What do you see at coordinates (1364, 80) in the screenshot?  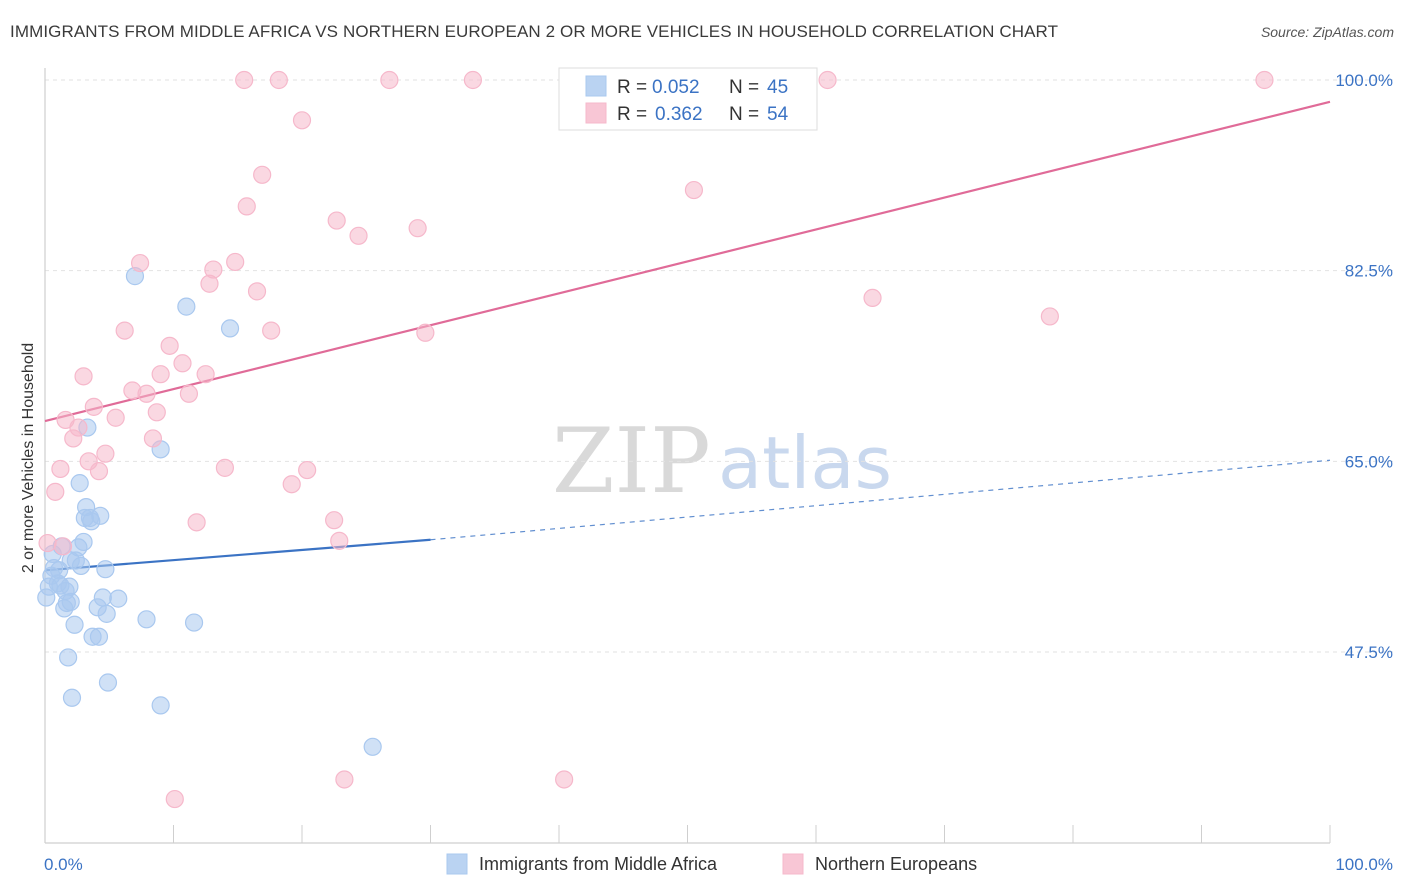 I see `y-tick-label: 100.0%` at bounding box center [1364, 80].